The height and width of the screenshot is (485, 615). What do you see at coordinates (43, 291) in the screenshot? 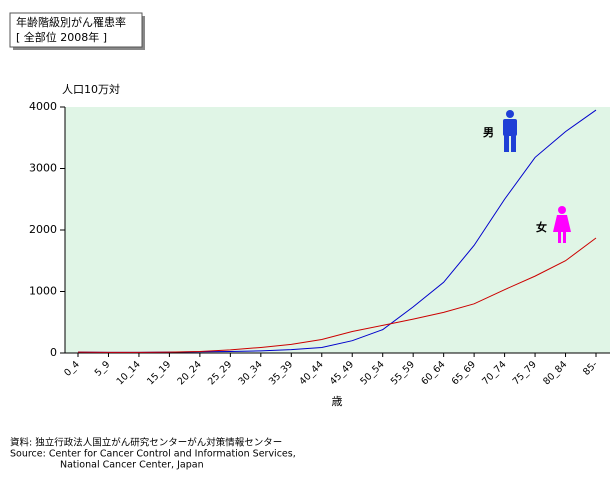
I see `y-tick-label: 1000` at bounding box center [43, 291].